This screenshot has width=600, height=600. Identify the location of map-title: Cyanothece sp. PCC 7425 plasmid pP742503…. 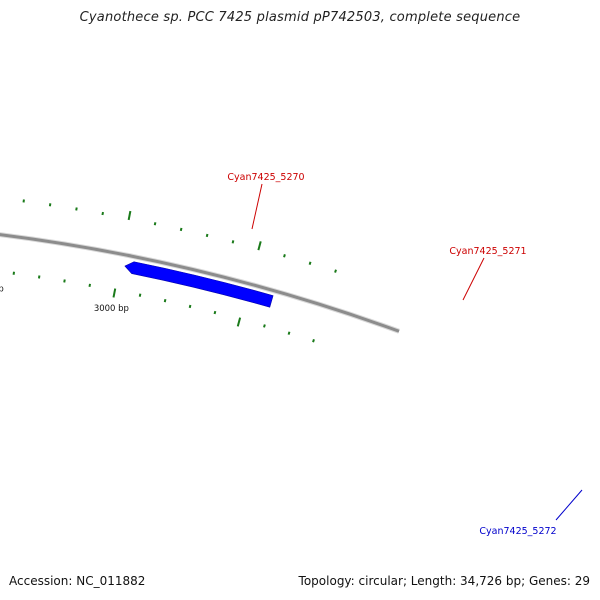
(300, 17).